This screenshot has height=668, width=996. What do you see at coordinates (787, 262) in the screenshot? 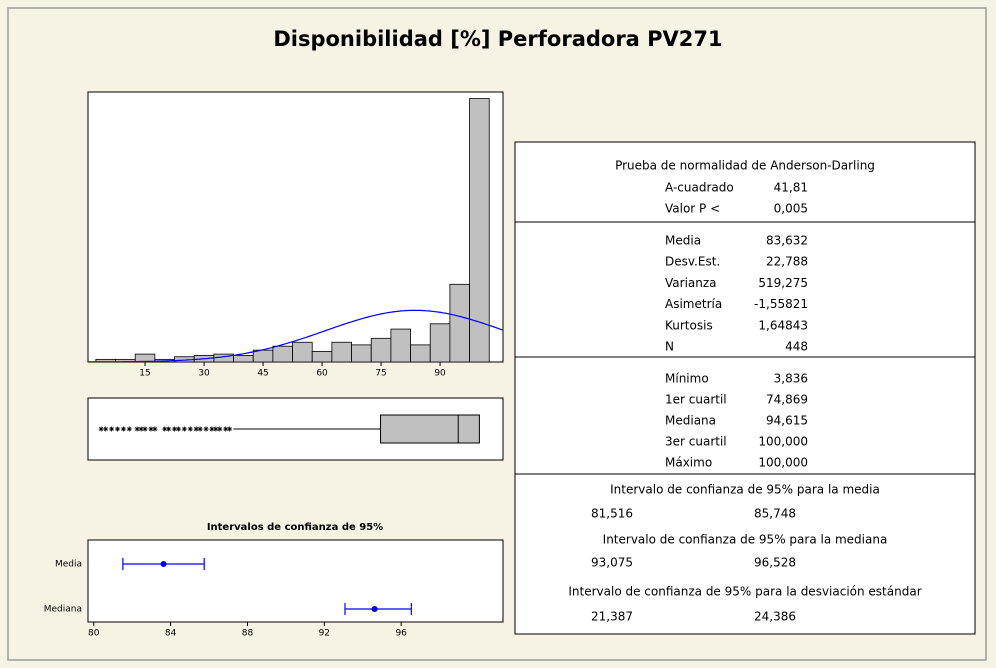
I see `row-value: 22,788` at bounding box center [787, 262].